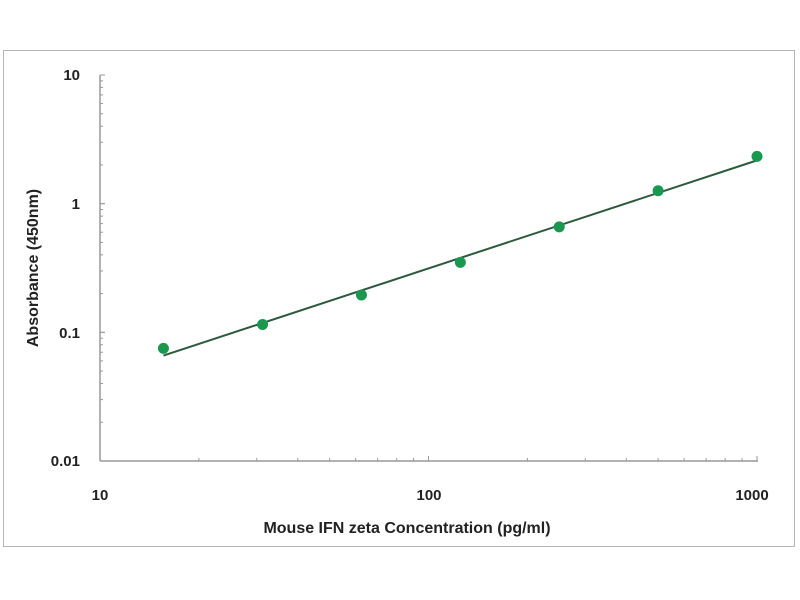  Describe the element at coordinates (71, 75) in the screenshot. I see `y-tick-label: 10` at that location.